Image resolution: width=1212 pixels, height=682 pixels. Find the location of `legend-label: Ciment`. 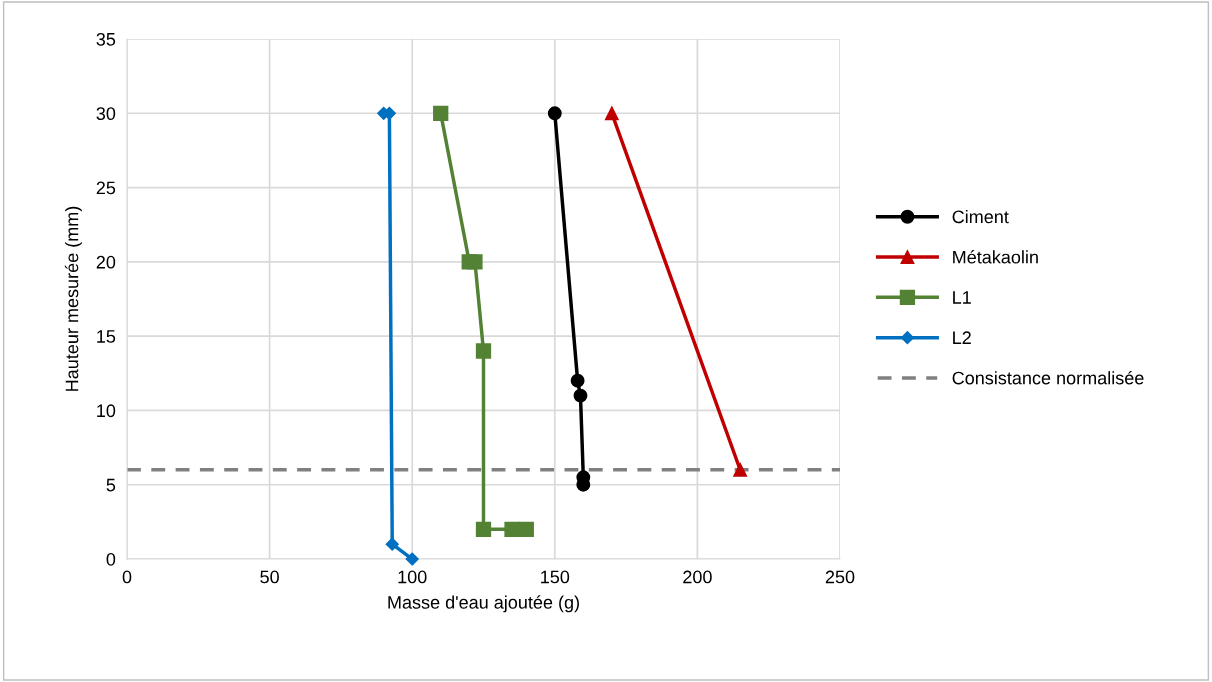

legend-label: Ciment is located at coordinates (980, 216).